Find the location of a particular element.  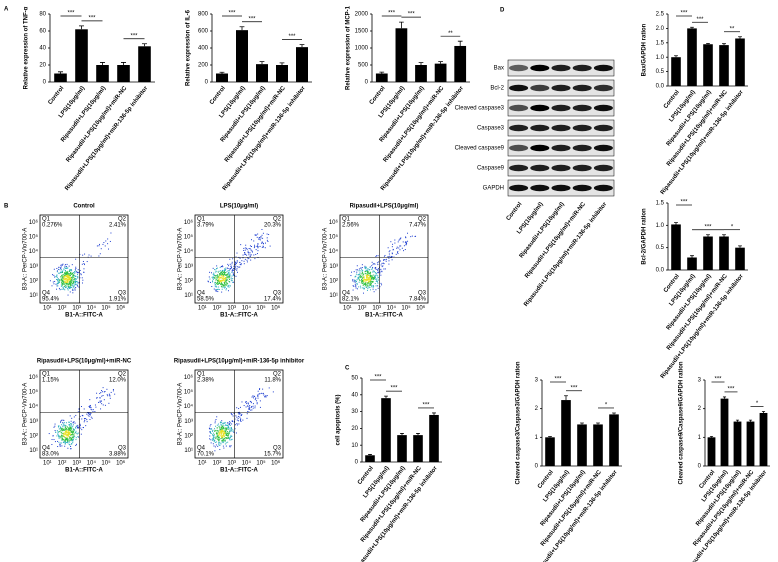

quadrant-percent: 3.88% is located at coordinates (118, 455).